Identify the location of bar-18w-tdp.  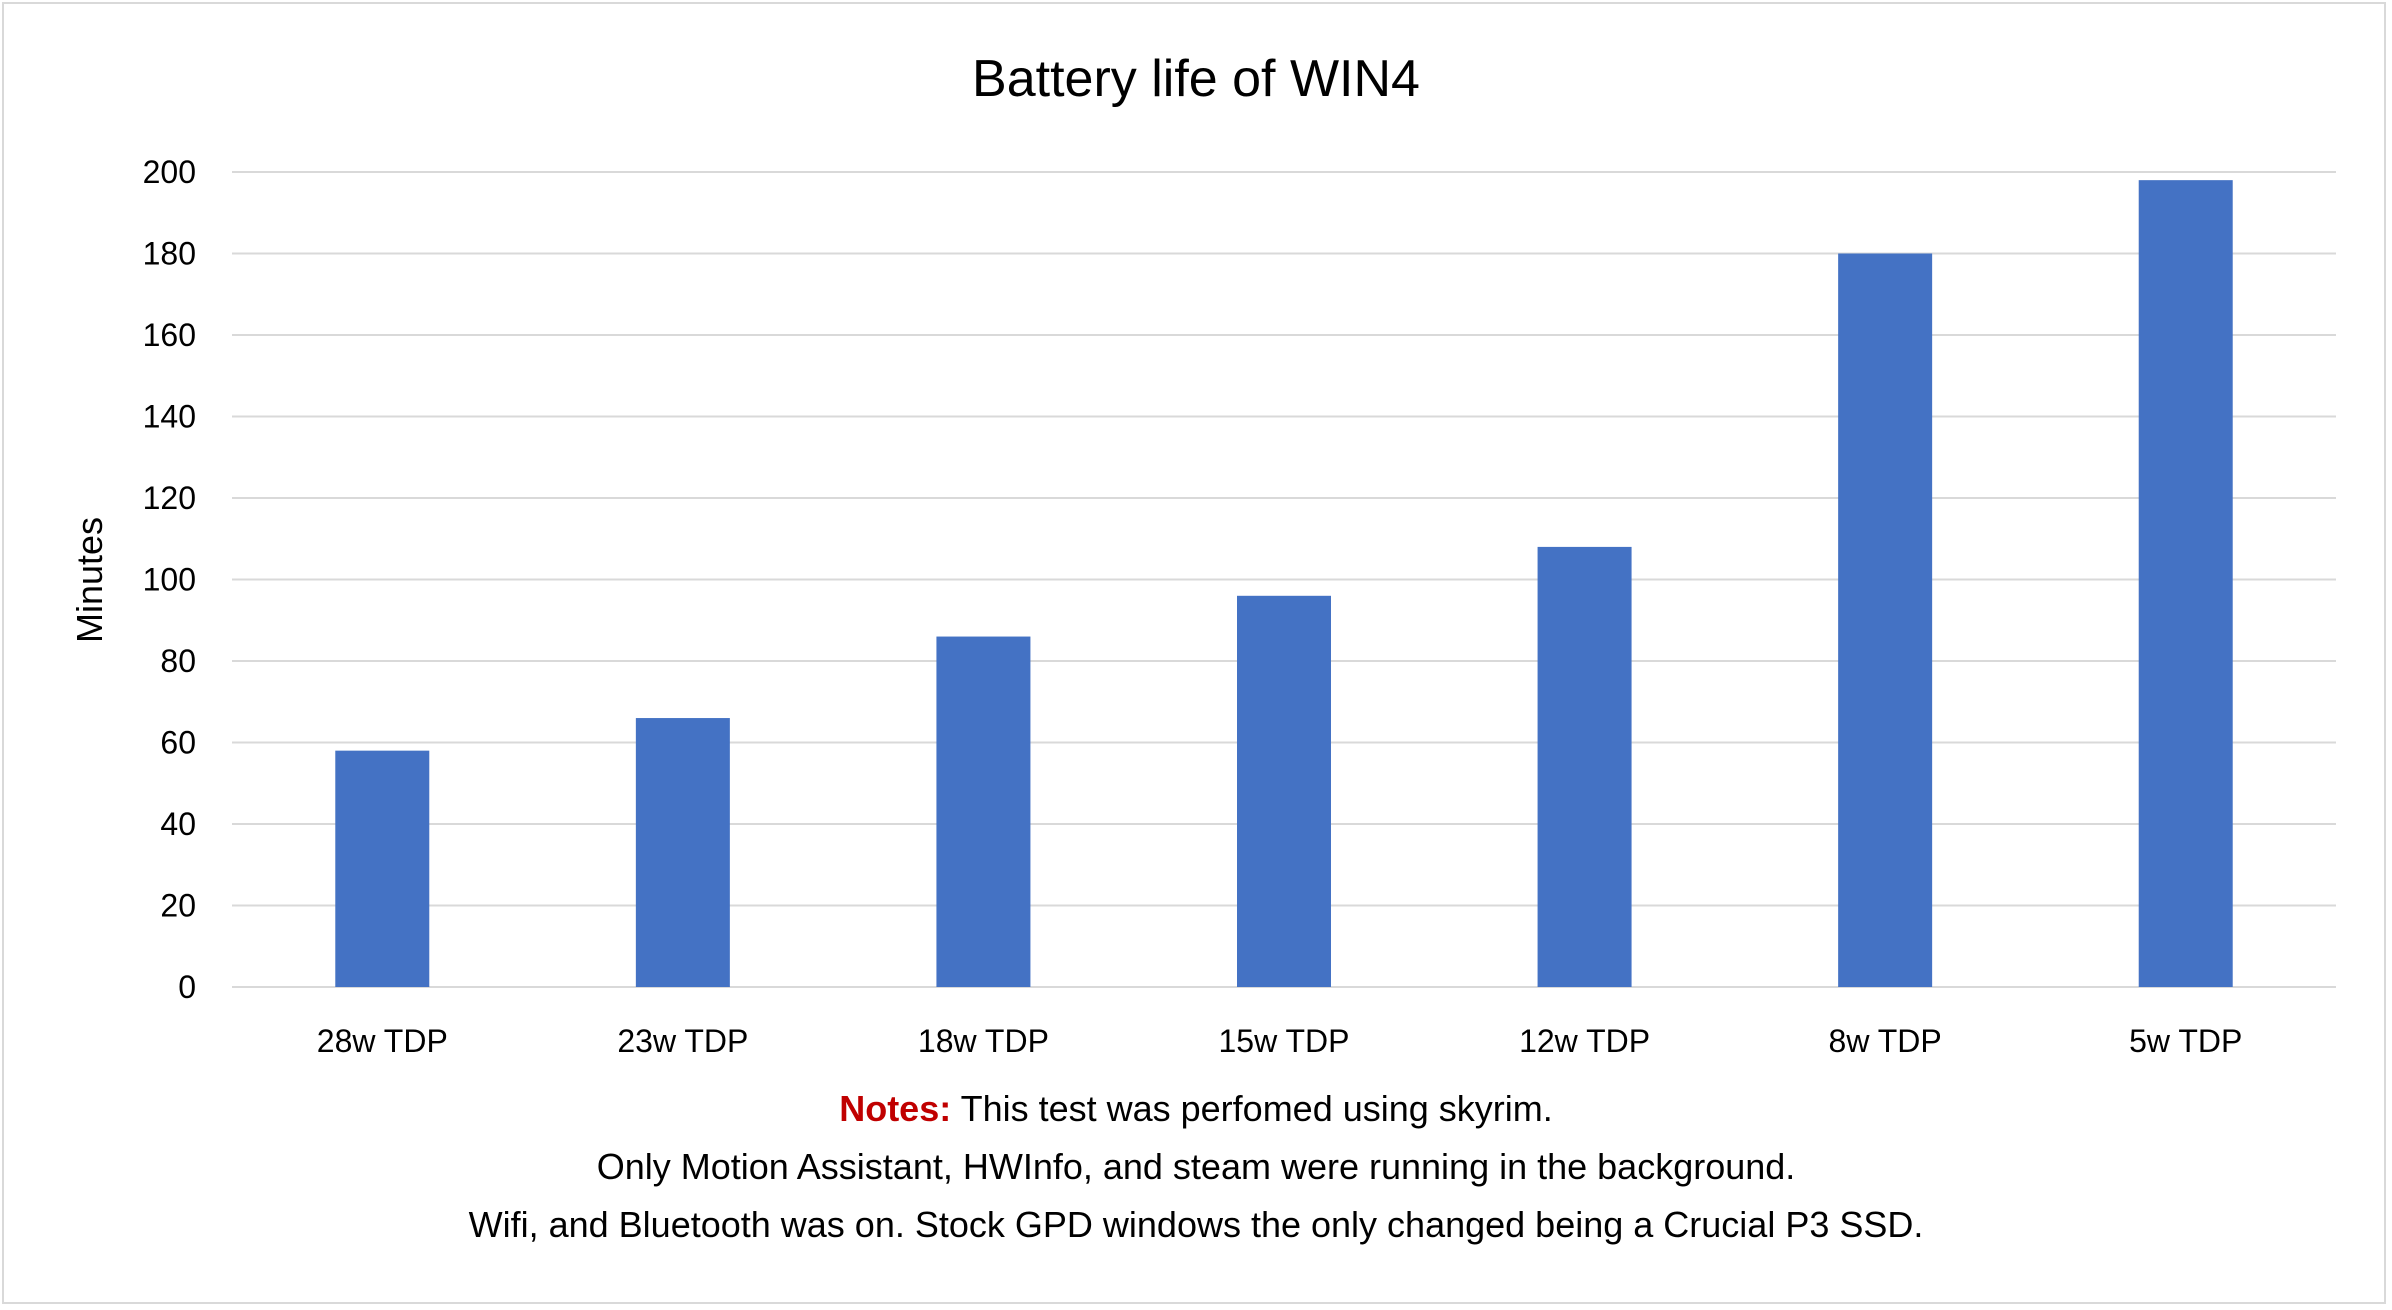
(983, 811).